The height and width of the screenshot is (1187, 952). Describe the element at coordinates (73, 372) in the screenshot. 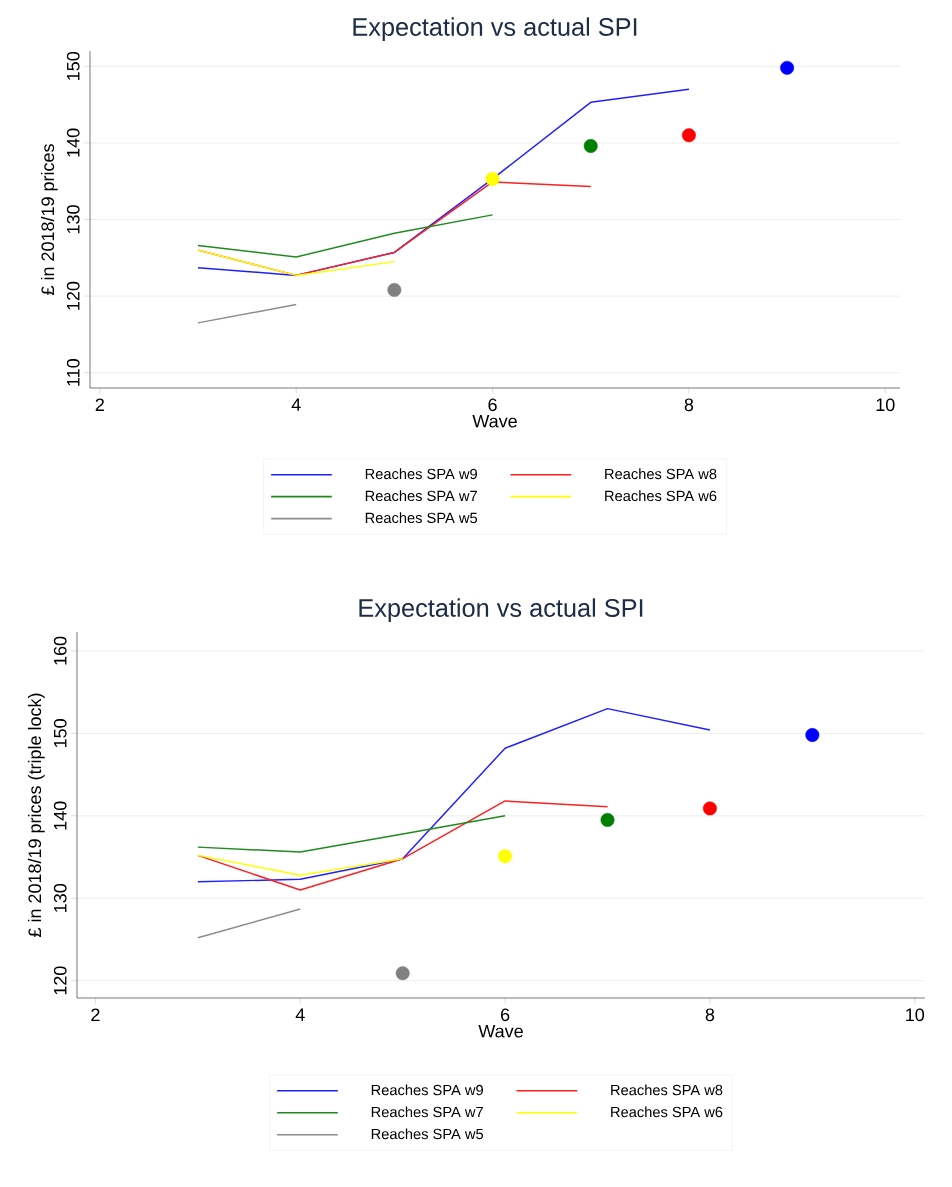

I see `y-tick-label: 110` at that location.